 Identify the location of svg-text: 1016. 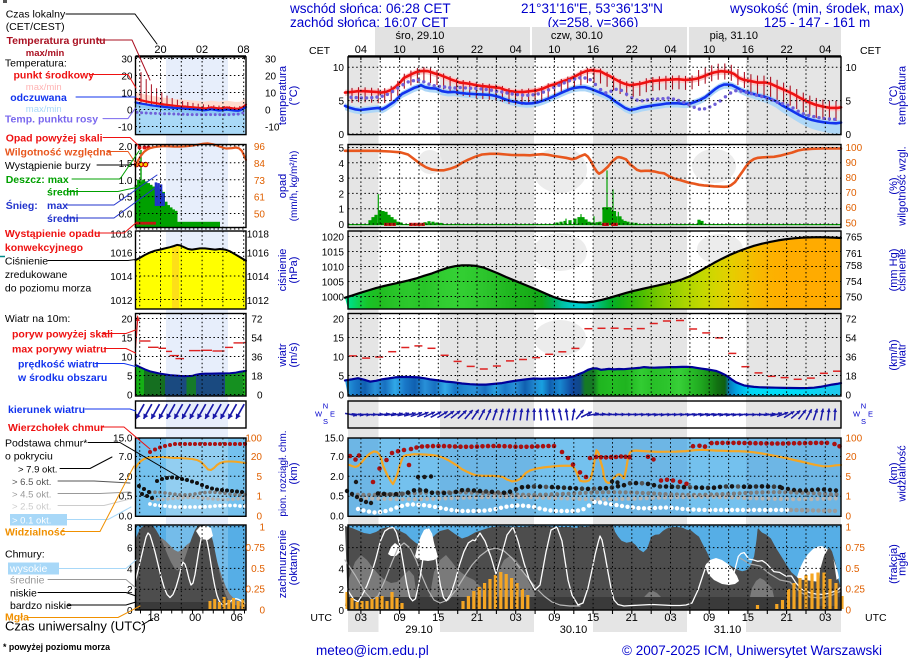
(121, 254).